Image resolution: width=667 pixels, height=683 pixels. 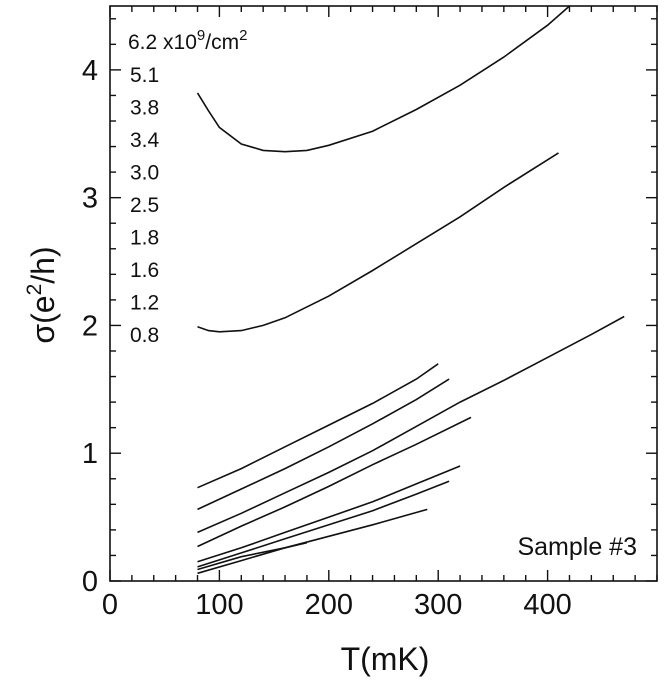 I want to click on legend-header-value: 6.2 x10, so click(x=162, y=42).